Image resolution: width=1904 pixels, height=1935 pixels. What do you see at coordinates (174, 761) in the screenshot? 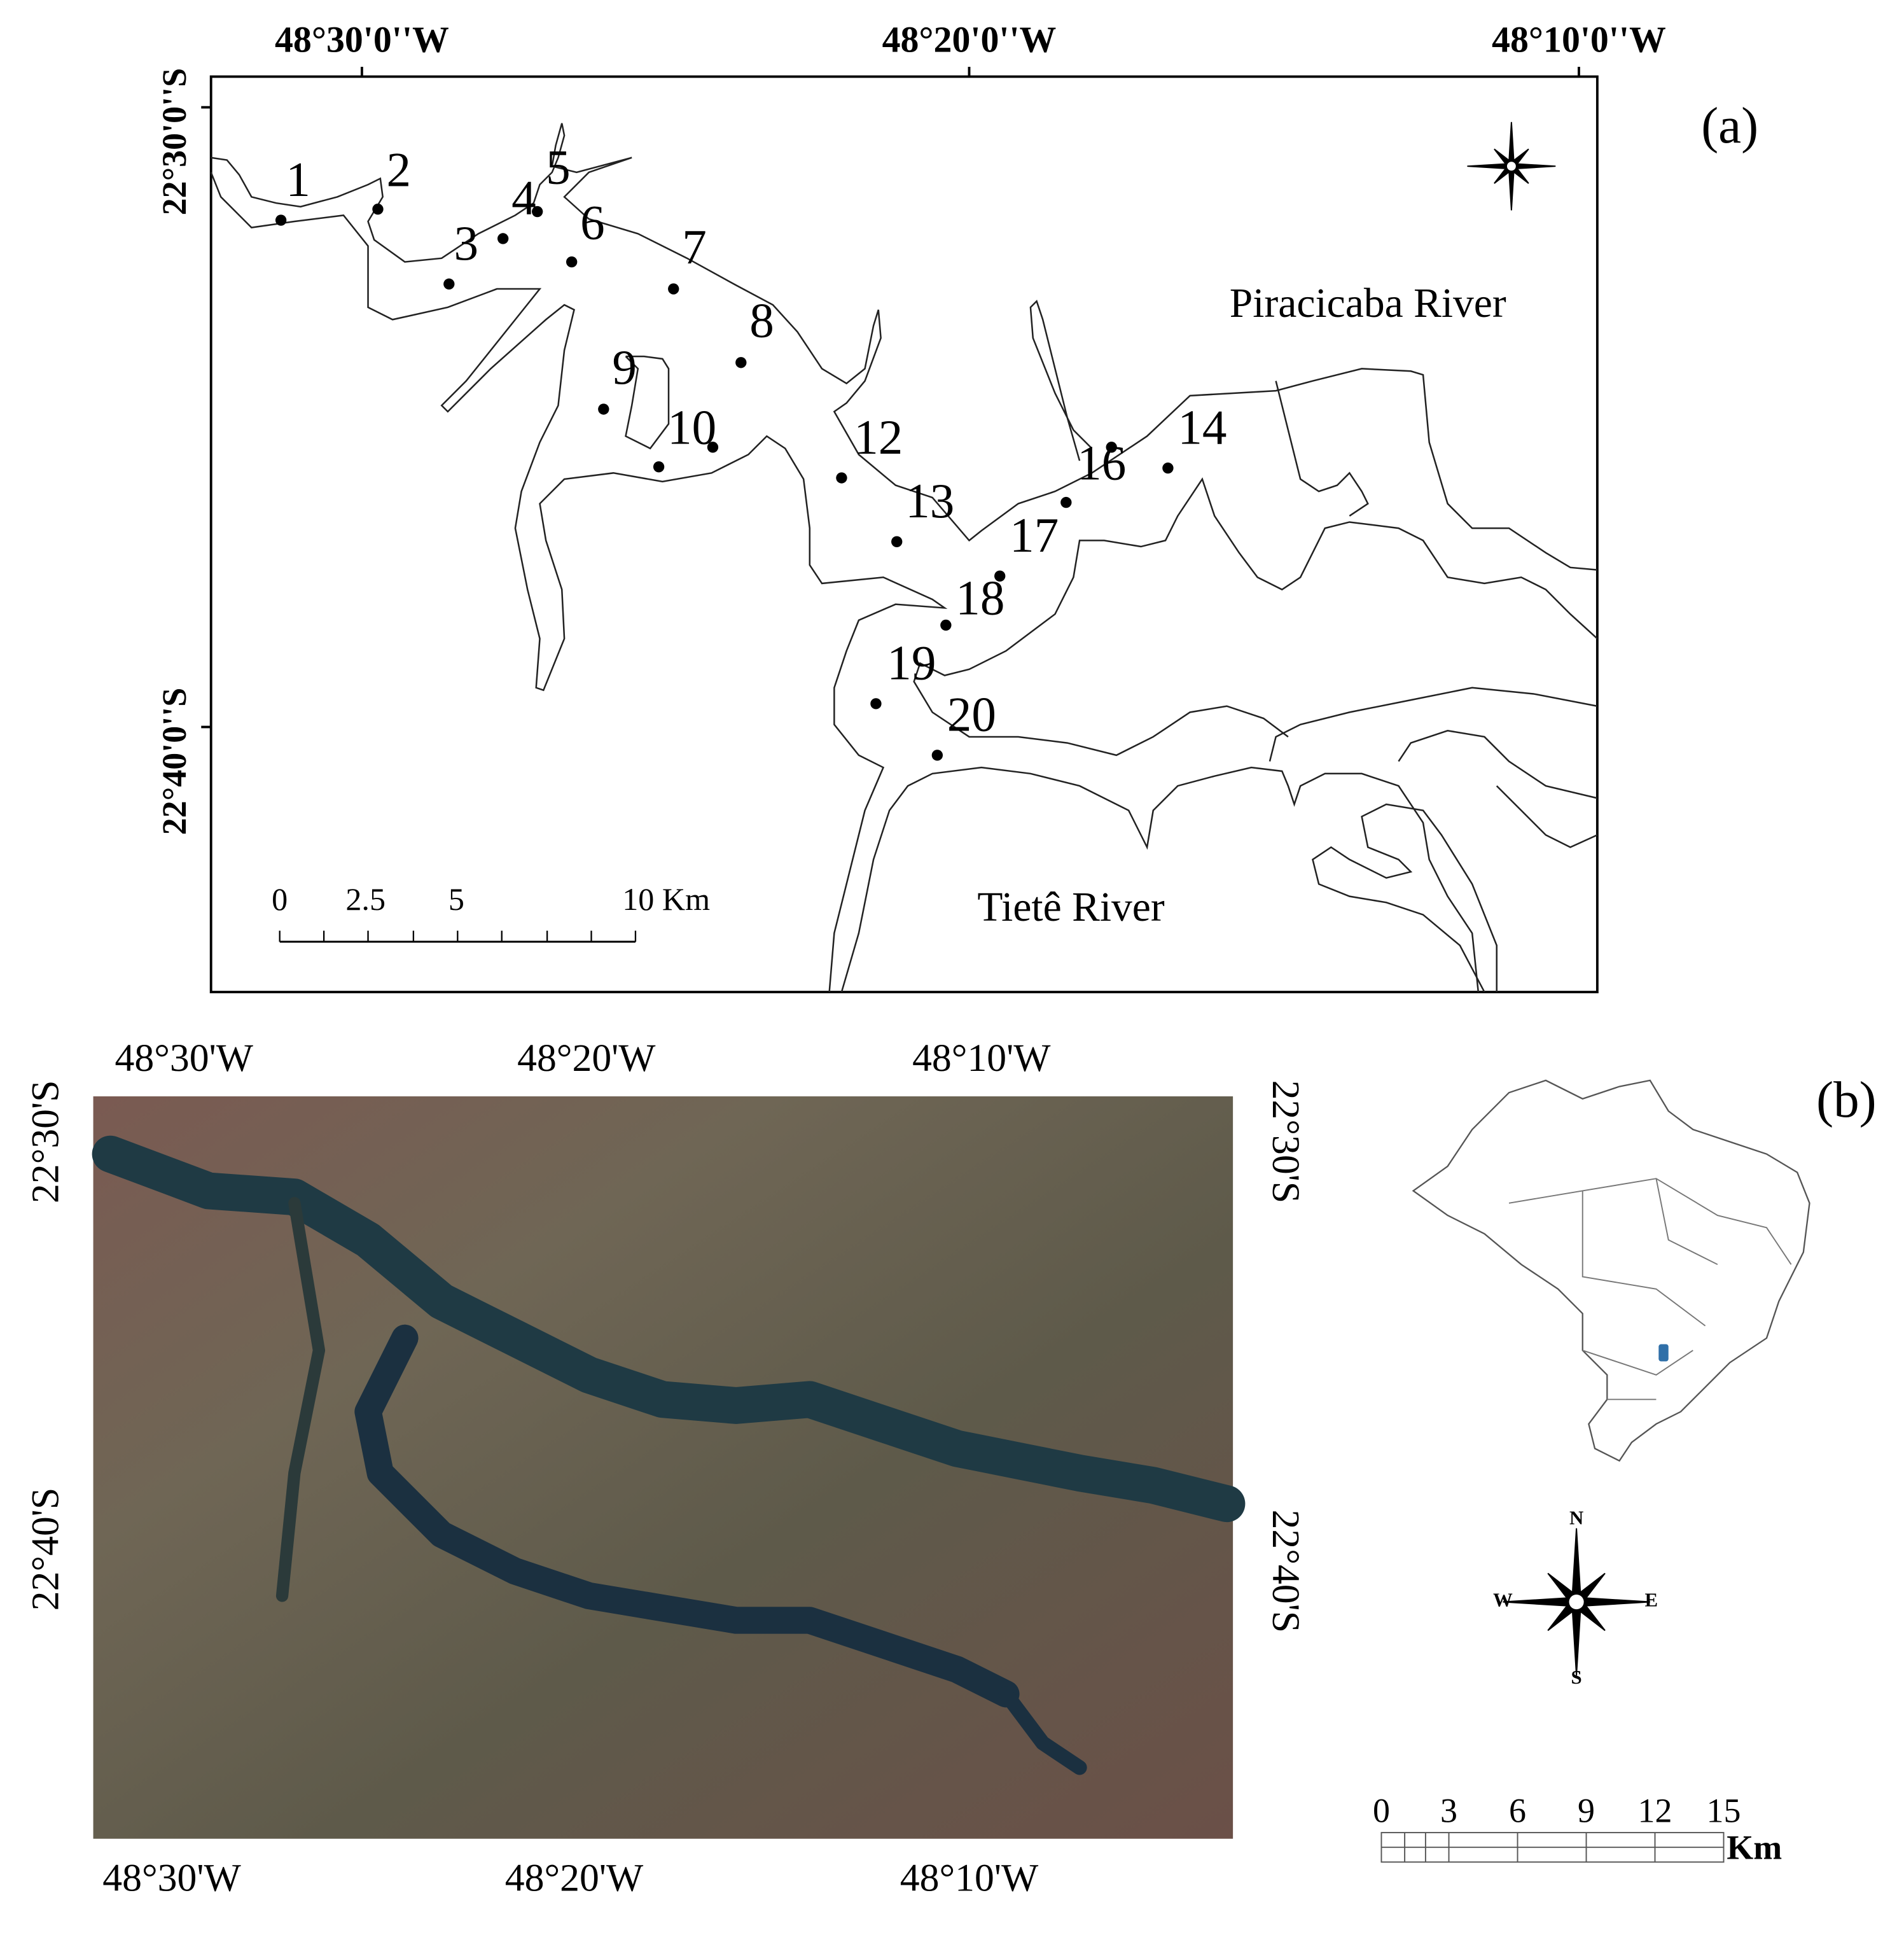
I see `latitude-label: 22°40'0''S` at bounding box center [174, 761].